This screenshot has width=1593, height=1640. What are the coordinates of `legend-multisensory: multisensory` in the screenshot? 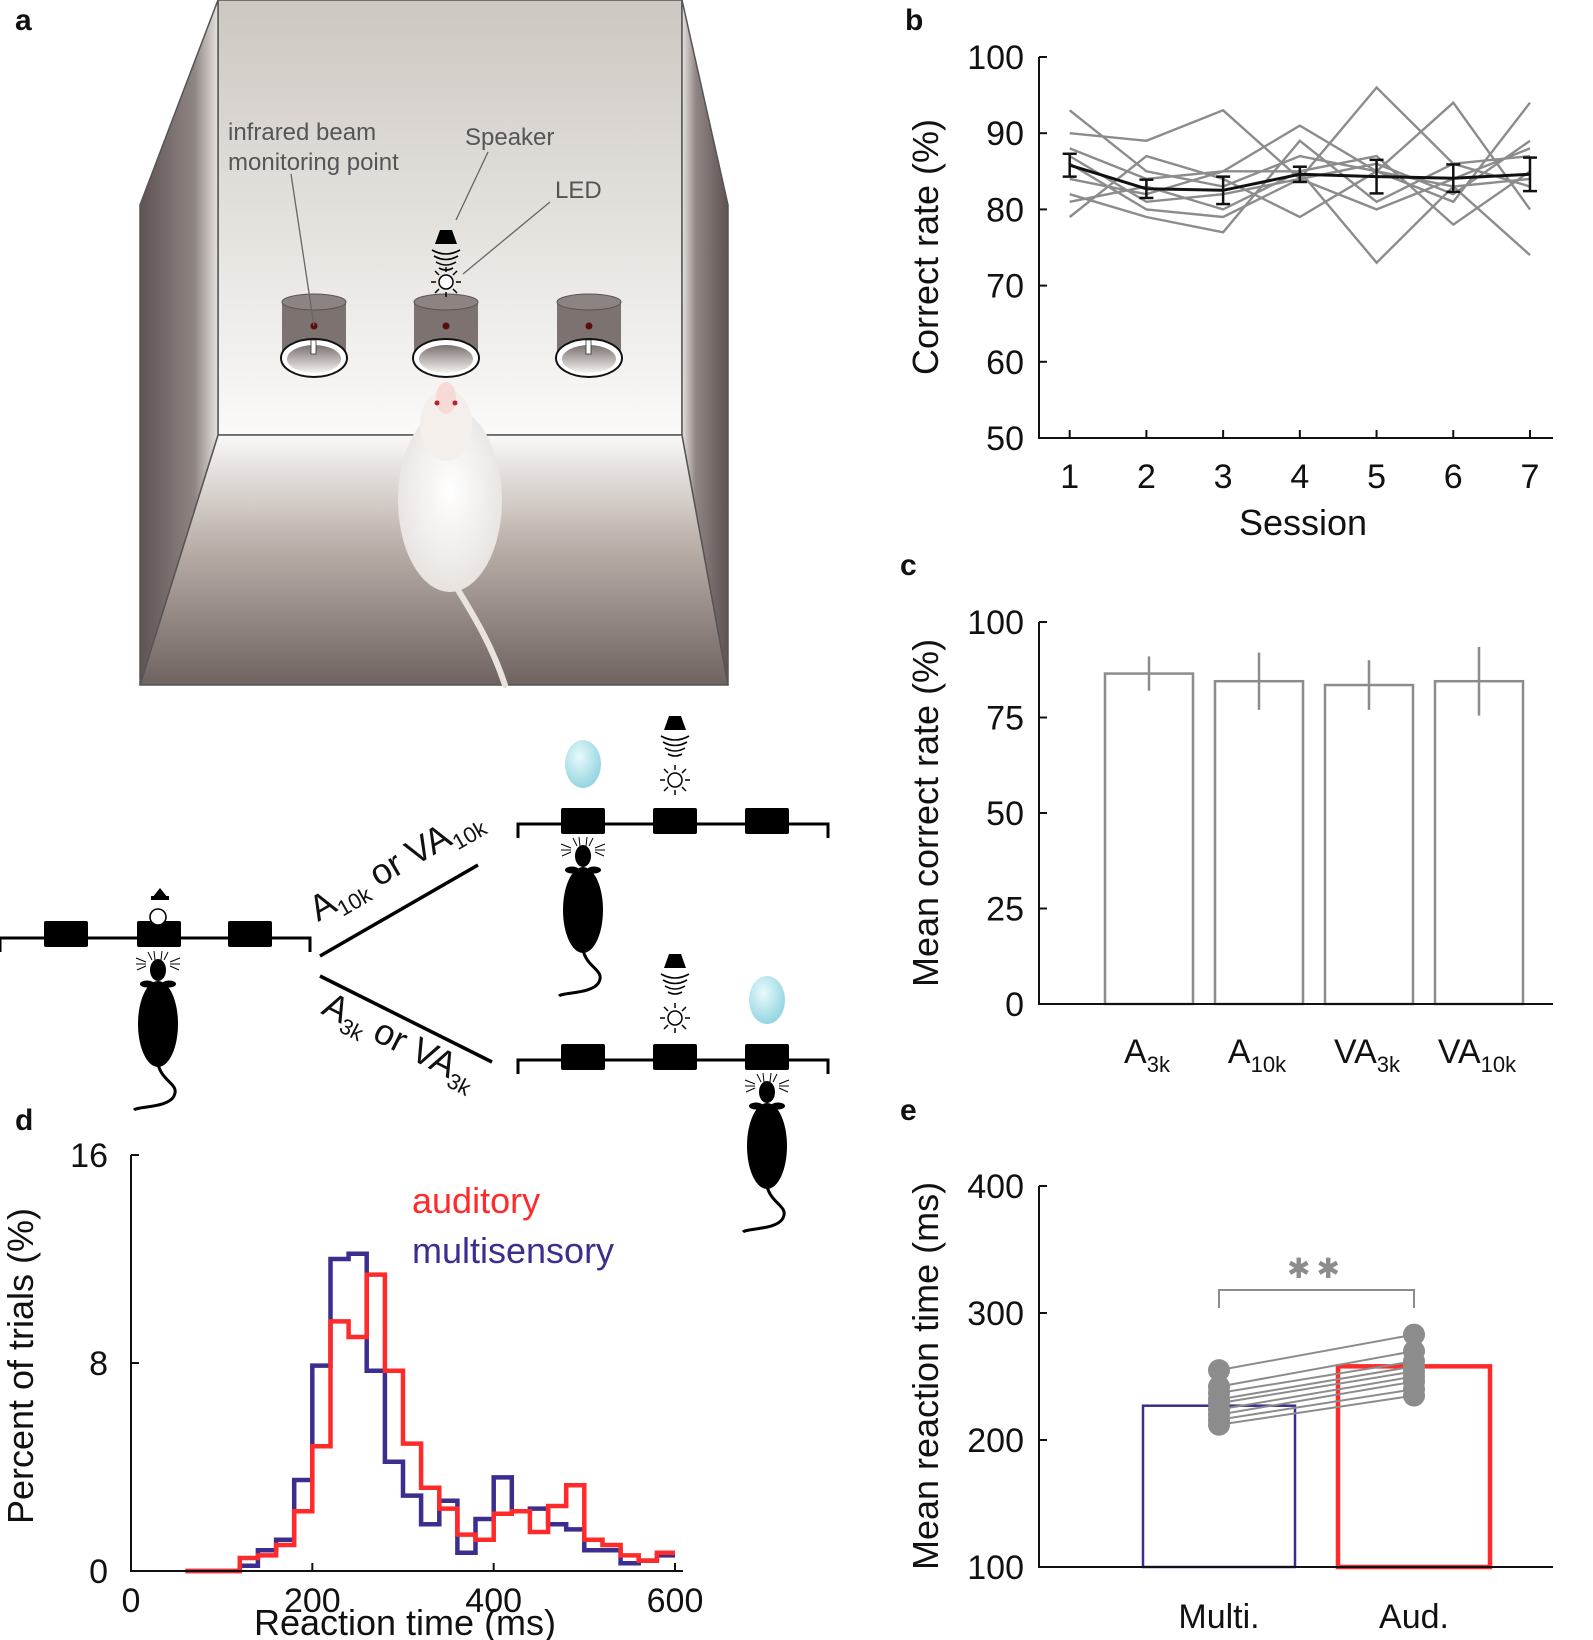 It's located at (513, 1250).